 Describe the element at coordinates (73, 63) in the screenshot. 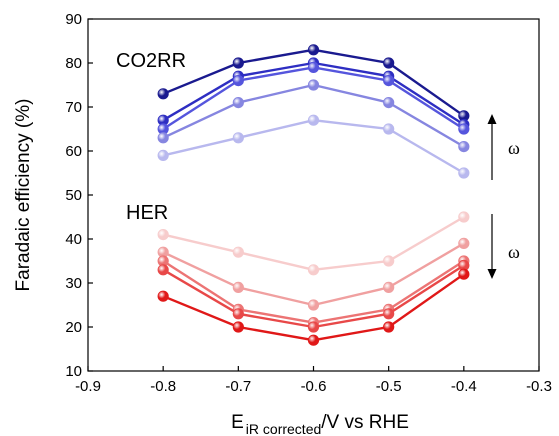

I see `y-tick-label: 80` at that location.